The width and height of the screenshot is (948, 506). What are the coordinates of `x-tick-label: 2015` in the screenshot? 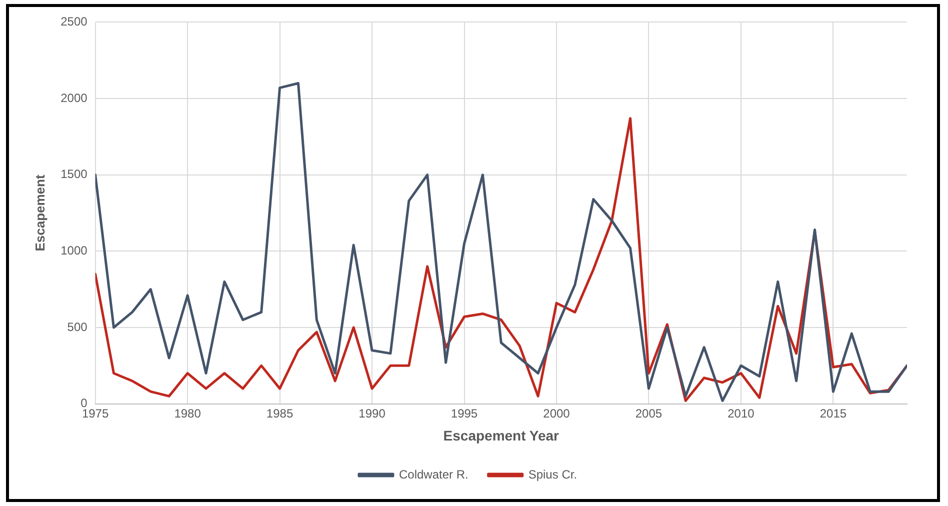 It's located at (833, 413).